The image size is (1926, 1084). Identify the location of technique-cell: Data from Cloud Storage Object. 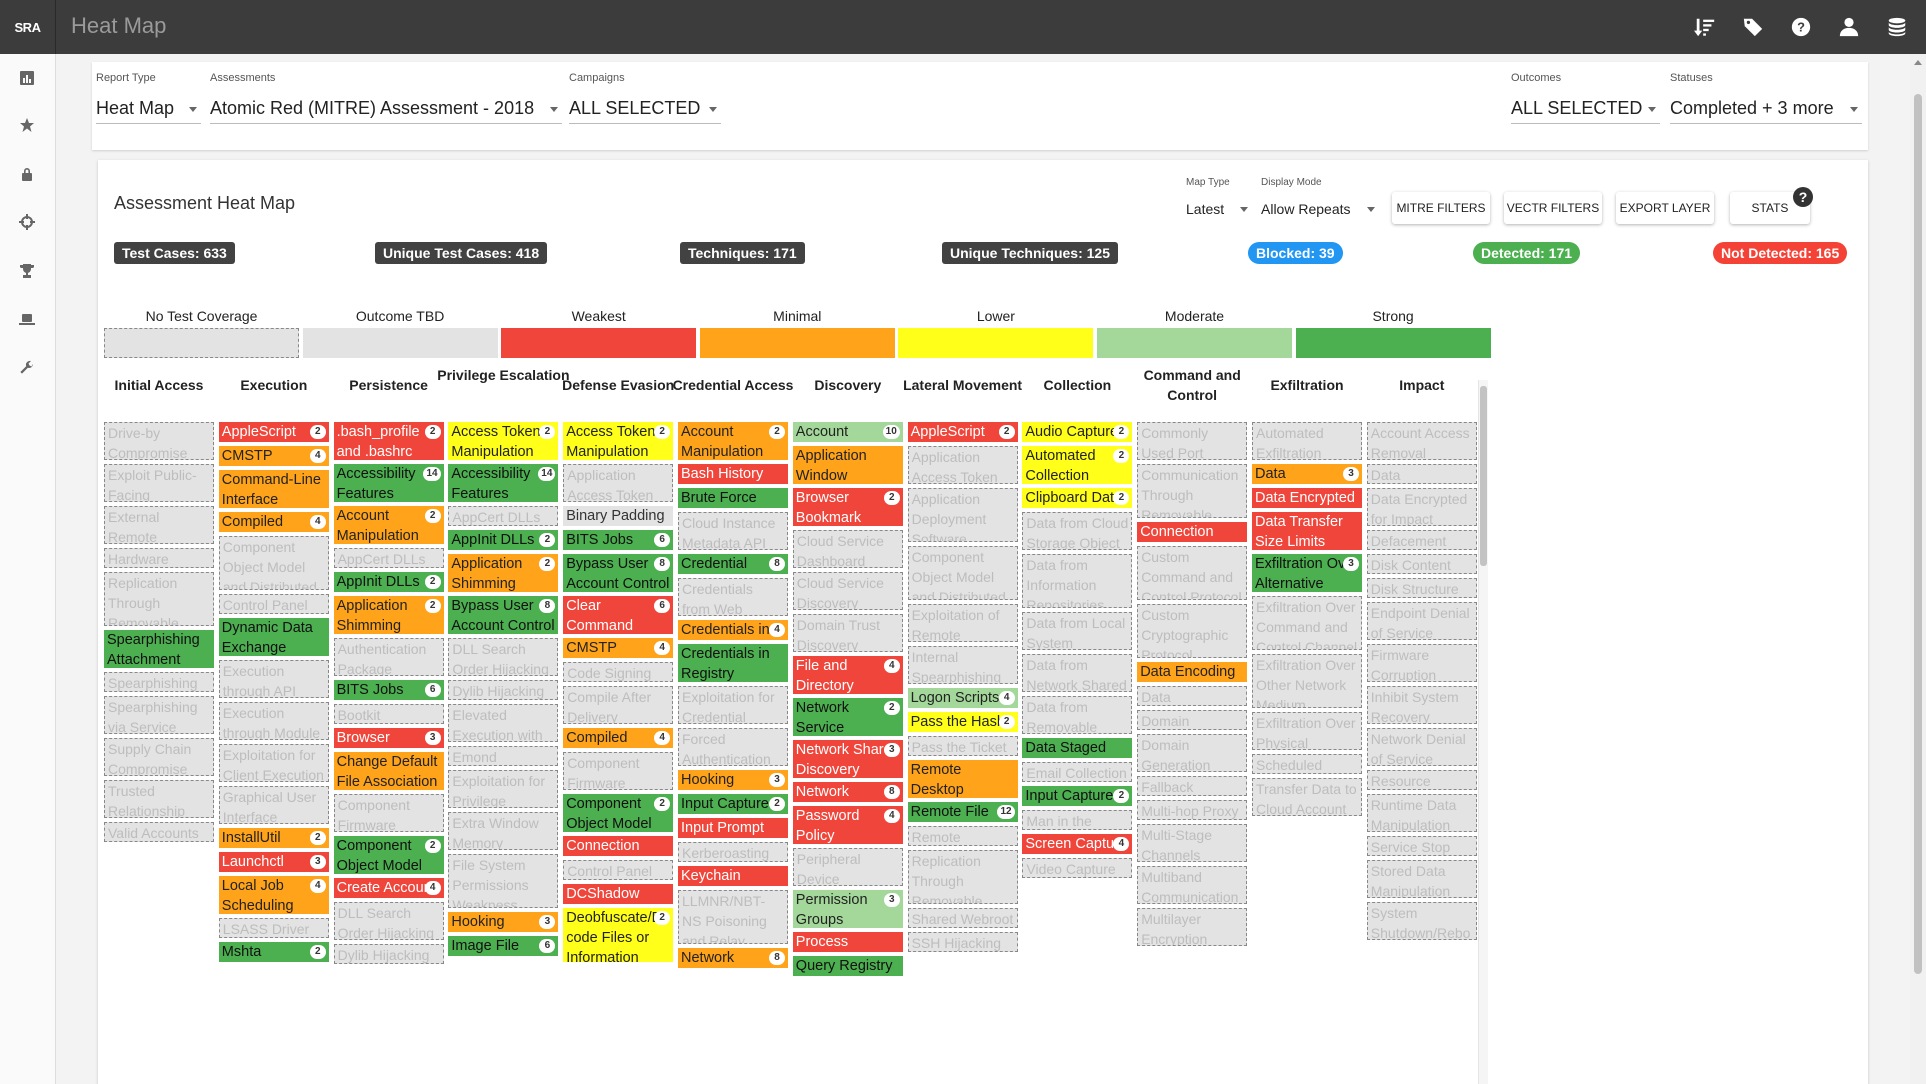
(1077, 531).